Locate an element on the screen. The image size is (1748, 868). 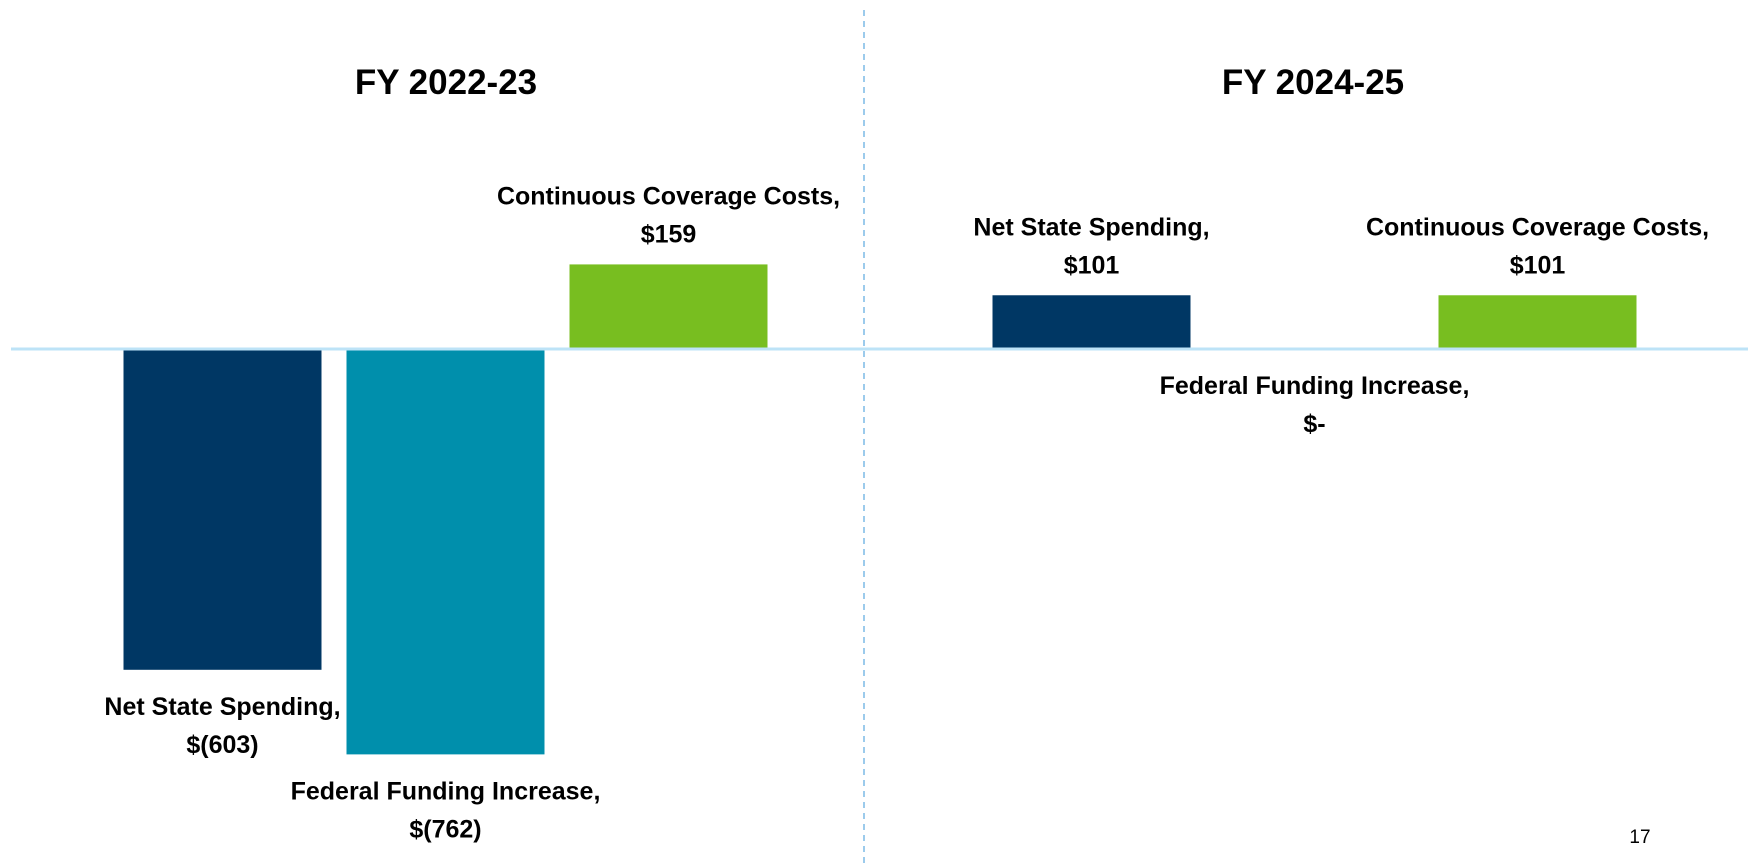
chart-title: FY 2024-25 is located at coordinates (1313, 82).